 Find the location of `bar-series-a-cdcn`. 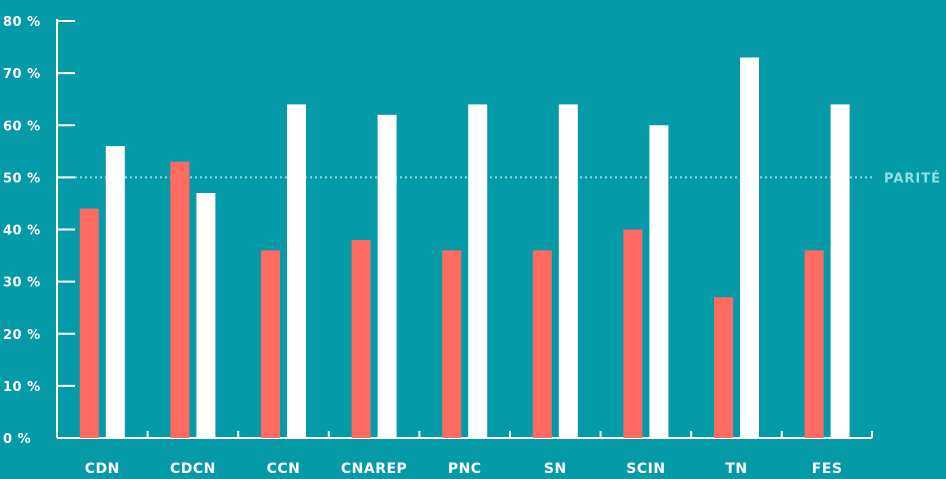

bar-series-a-cdcn is located at coordinates (180, 300).